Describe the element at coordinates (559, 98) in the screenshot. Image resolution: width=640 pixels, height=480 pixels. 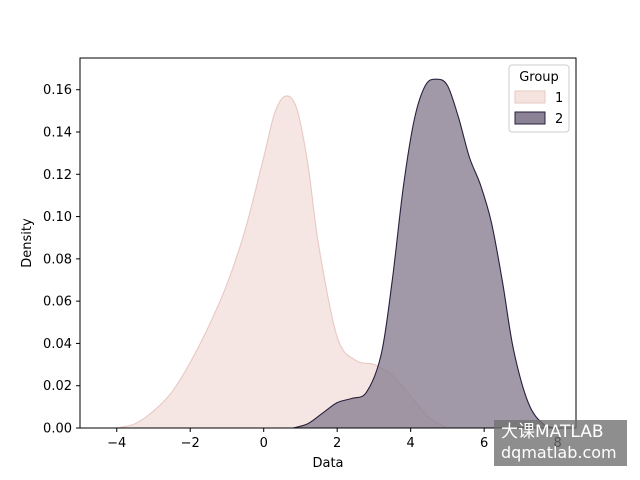
I see `legend-label-group-1: 1` at that location.